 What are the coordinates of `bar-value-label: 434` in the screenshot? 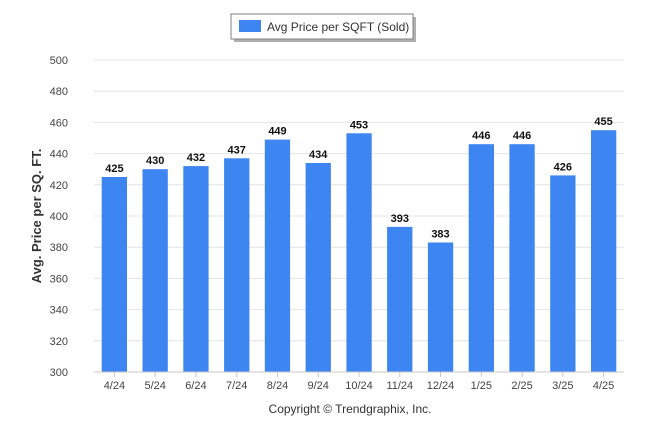 It's located at (318, 155).